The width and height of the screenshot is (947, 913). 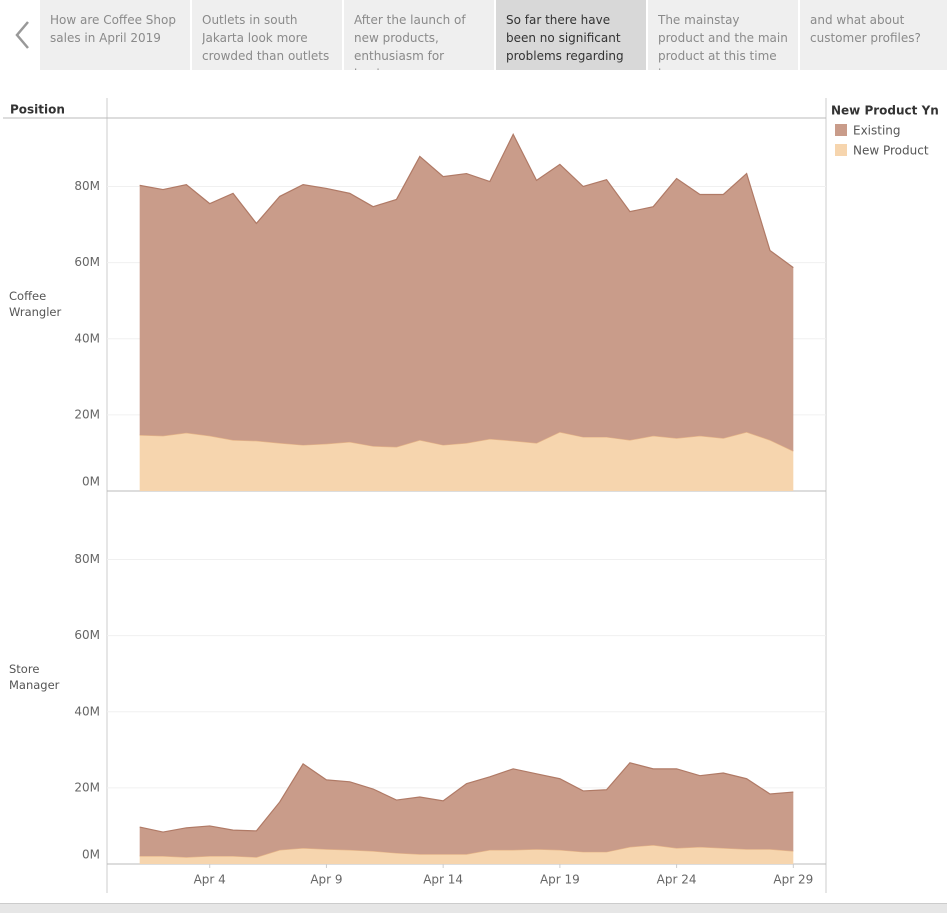 What do you see at coordinates (20, 35) in the screenshot?
I see `back-arrow` at bounding box center [20, 35].